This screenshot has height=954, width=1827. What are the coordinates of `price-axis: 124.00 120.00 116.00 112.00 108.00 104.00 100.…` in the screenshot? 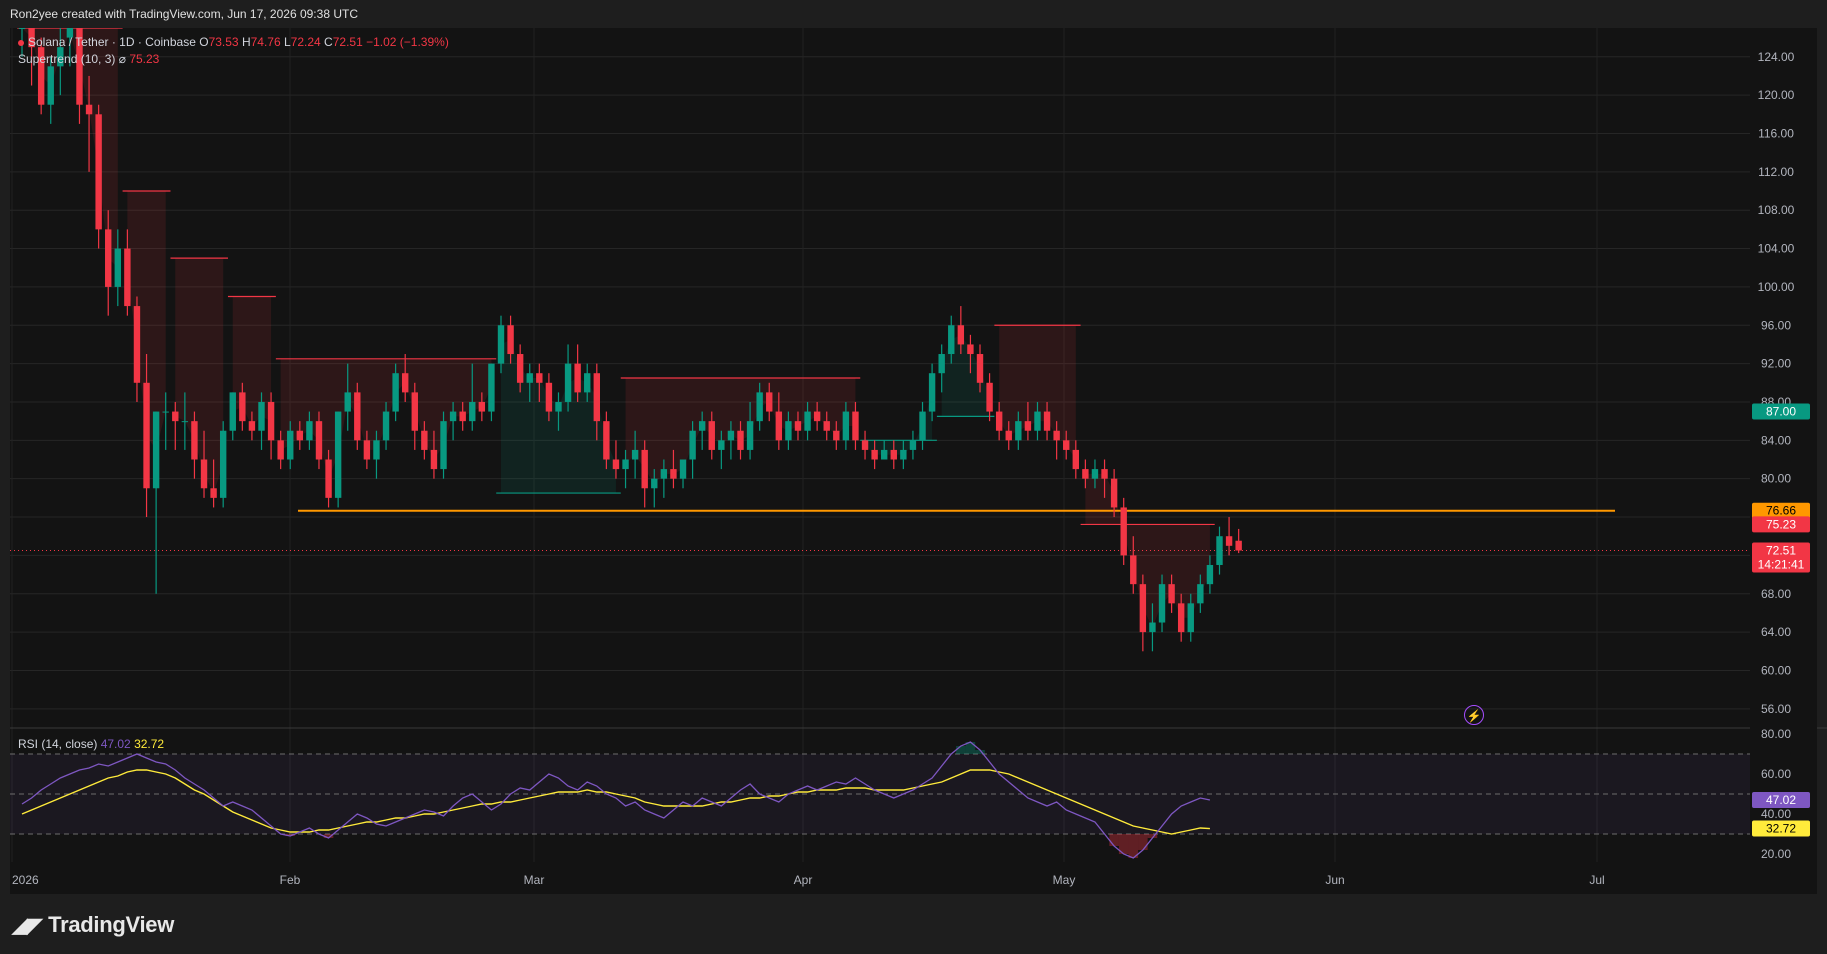 It's located at (1783, 445).